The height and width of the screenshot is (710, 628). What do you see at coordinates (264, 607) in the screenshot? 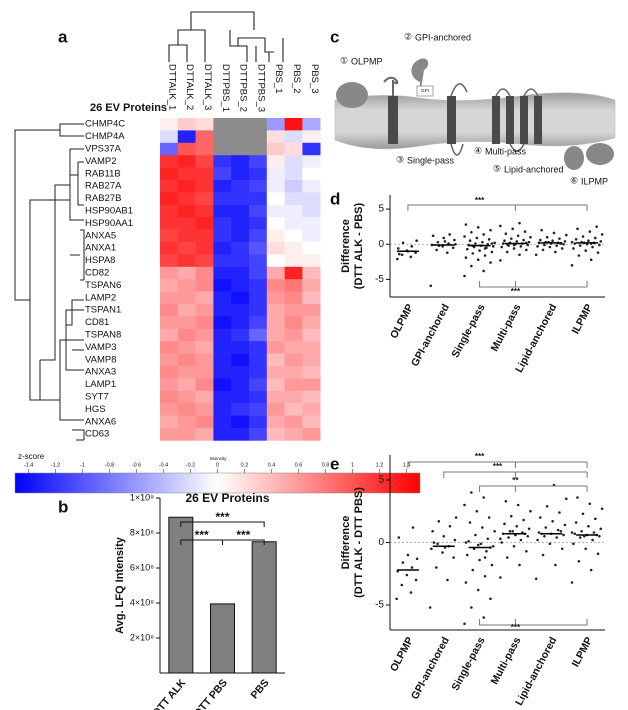
I see `bar` at bounding box center [264, 607].